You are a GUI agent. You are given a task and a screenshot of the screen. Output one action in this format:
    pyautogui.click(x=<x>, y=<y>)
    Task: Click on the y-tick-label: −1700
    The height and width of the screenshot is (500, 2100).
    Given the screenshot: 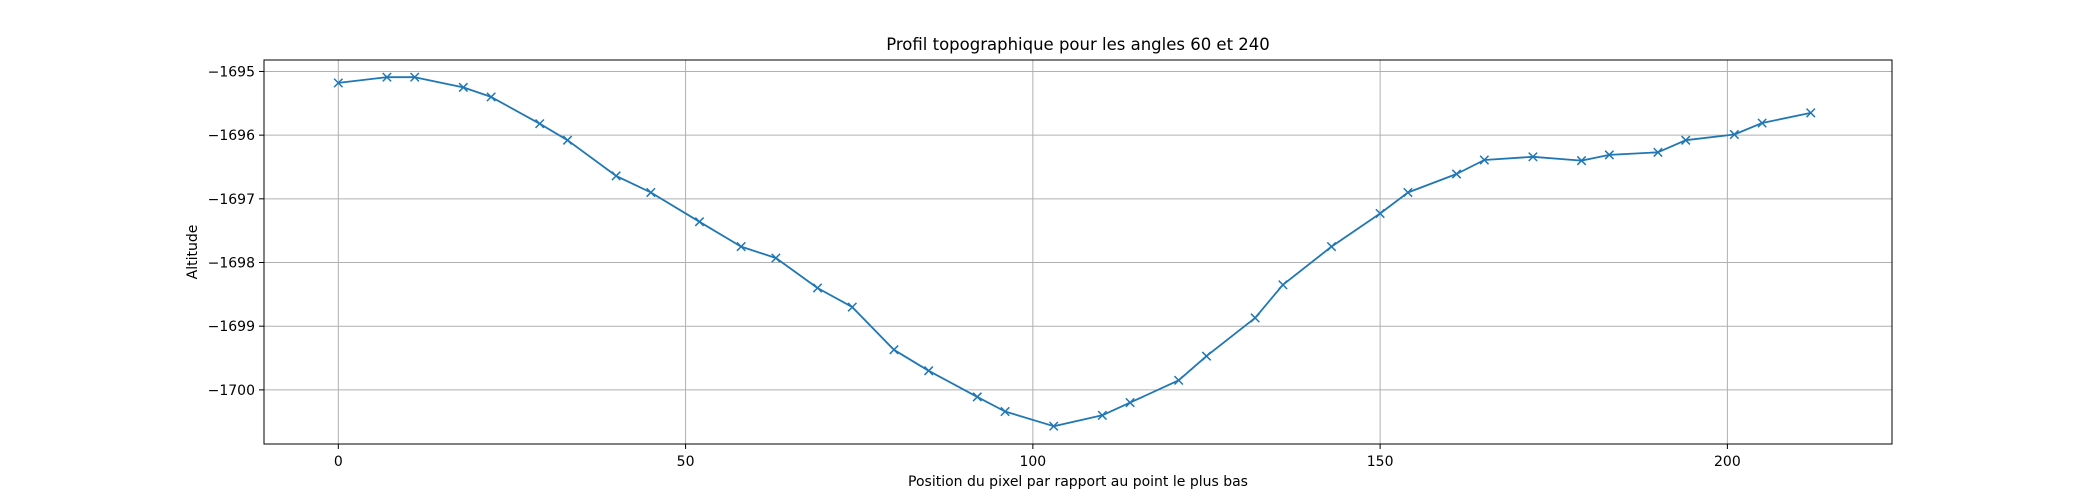 What is the action you would take?
    pyautogui.click(x=231, y=391)
    